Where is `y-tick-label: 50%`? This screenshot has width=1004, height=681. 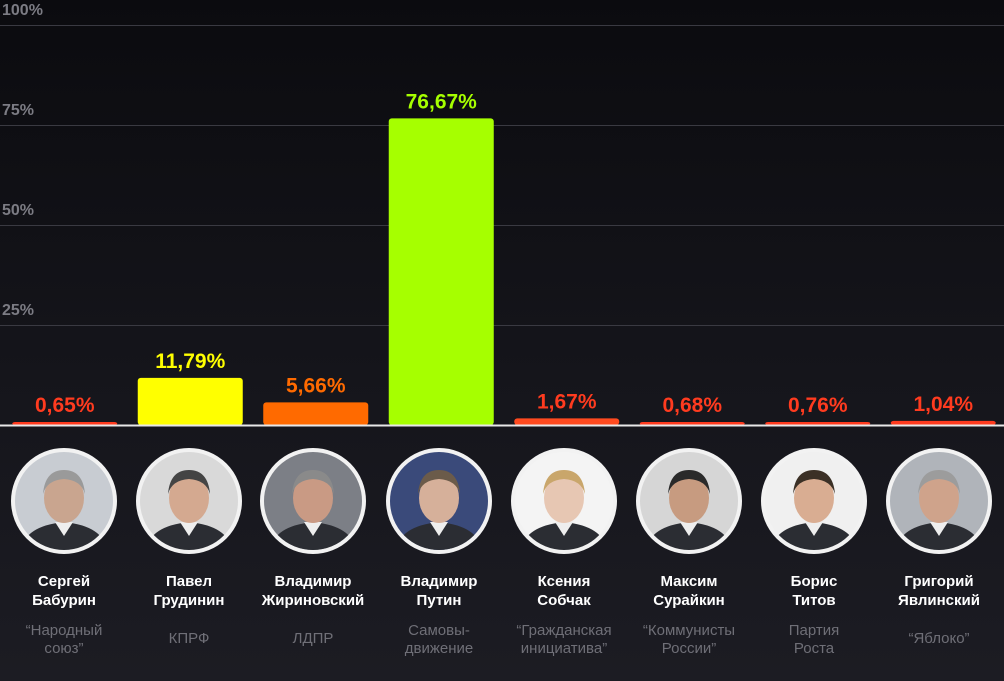
y-tick-label: 50% is located at coordinates (18, 210).